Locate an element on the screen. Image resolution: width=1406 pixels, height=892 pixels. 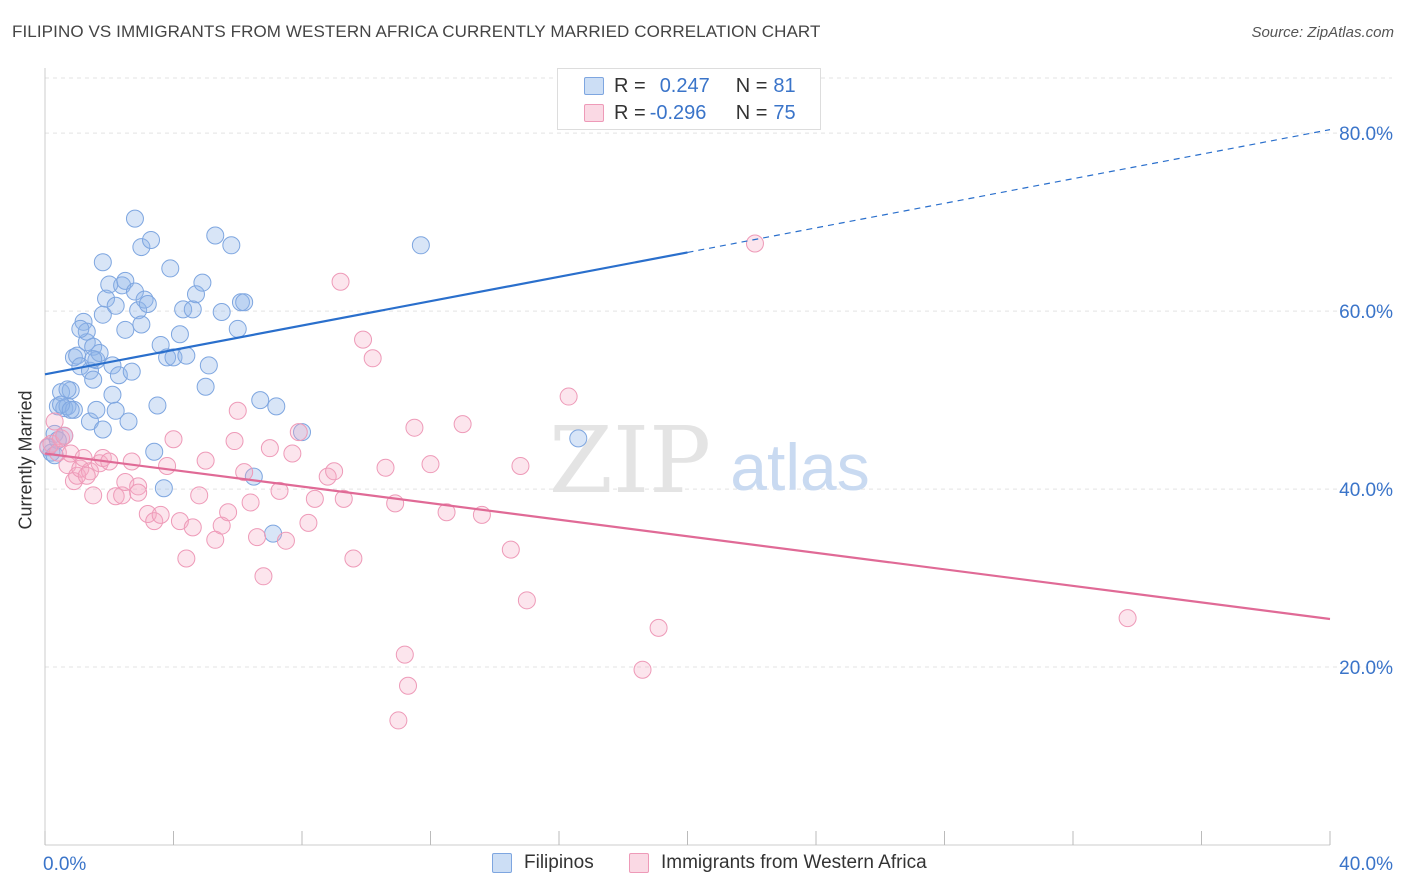
watermark: ZIP atlas is located at coordinates (709, 460).